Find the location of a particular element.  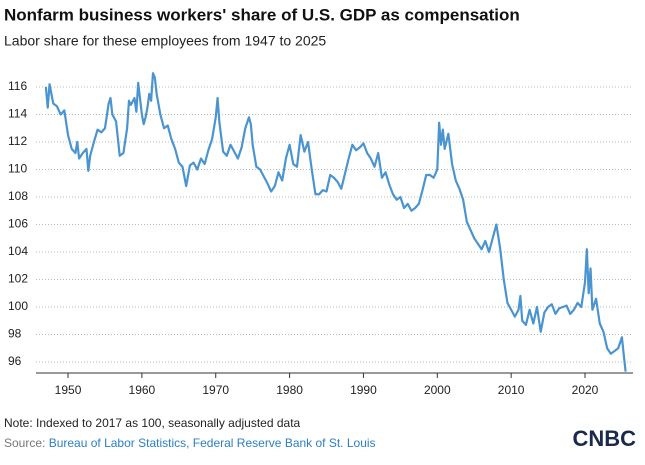

y-tick-label: 102 is located at coordinates (18, 279).